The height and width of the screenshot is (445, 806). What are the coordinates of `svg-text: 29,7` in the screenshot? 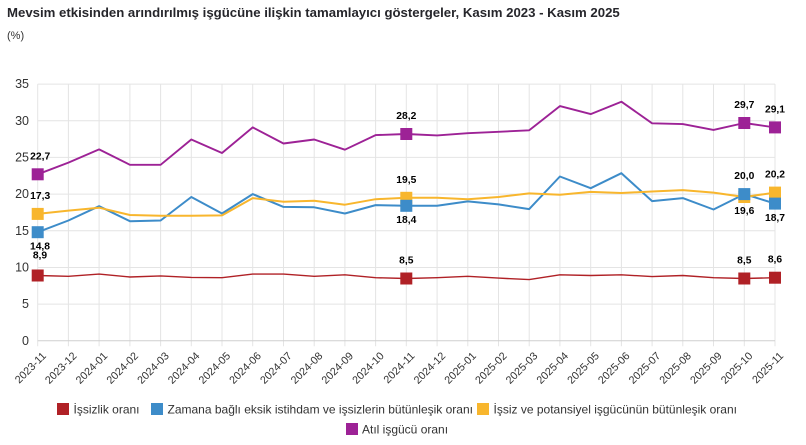 It's located at (744, 105).